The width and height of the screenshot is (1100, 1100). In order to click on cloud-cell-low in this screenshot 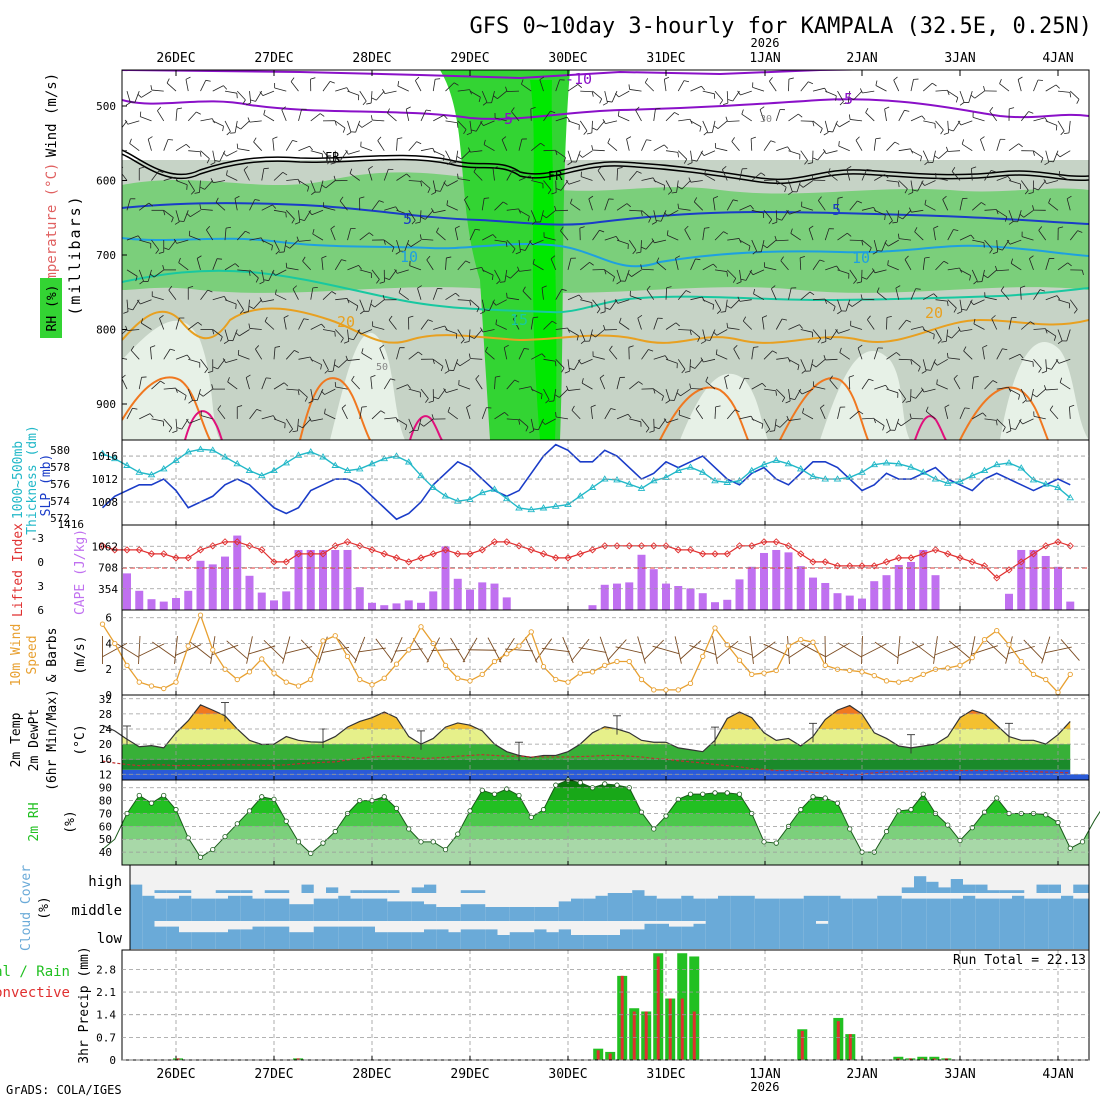, I will do `click(907, 935)`.